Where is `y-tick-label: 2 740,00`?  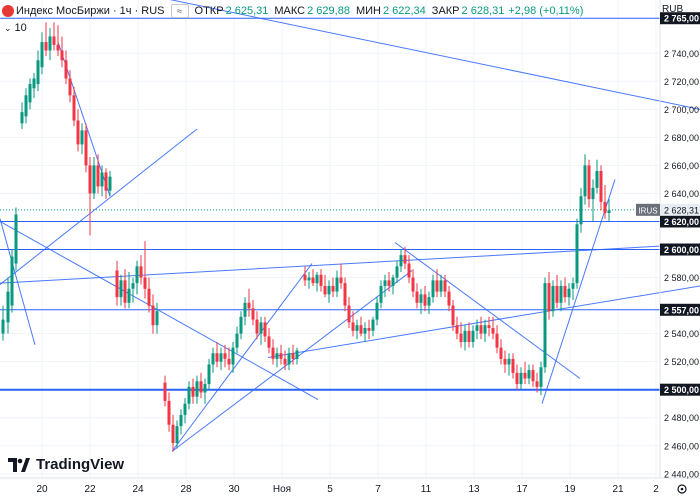
y-tick-label: 2 740,00 is located at coordinates (681, 54).